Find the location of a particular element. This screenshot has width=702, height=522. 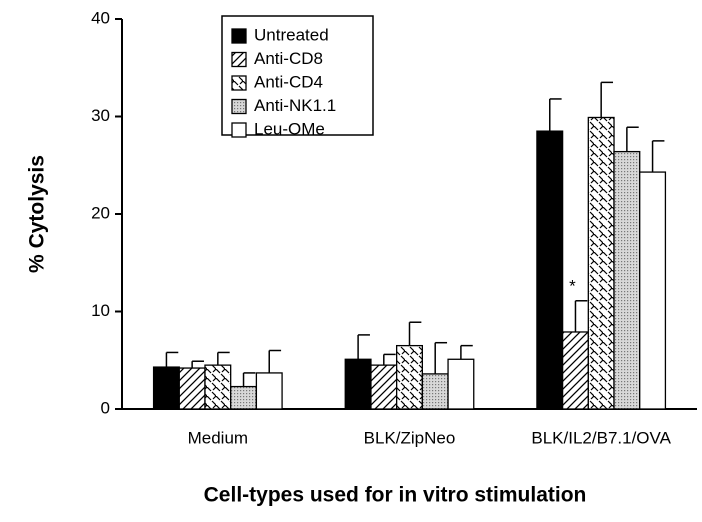

legend-label: Untreated is located at coordinates (291, 34).